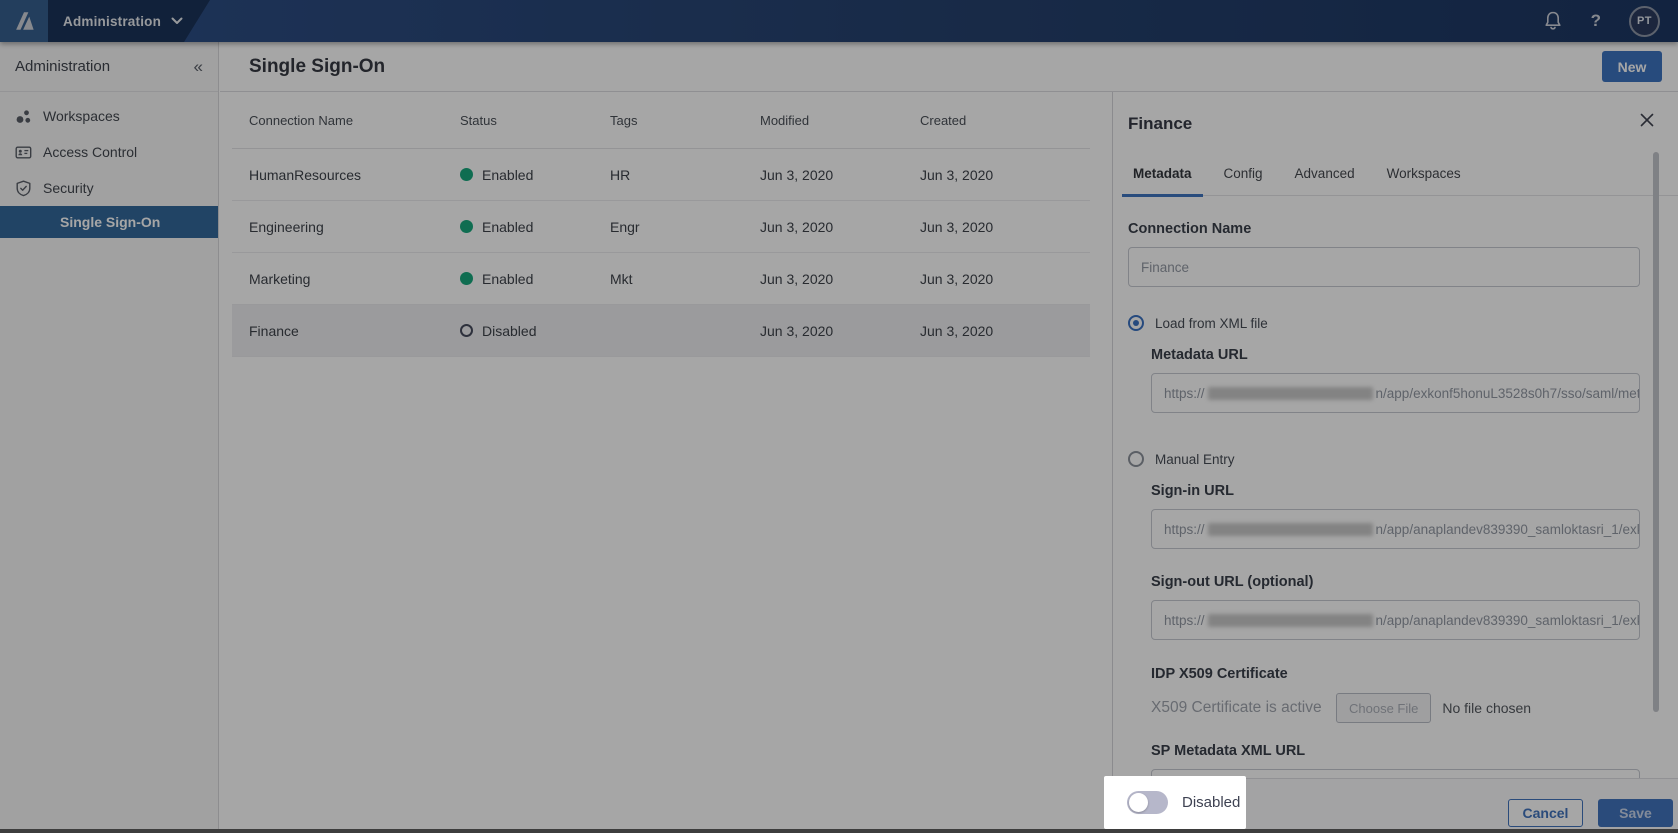 The width and height of the screenshot is (1678, 833). Describe the element at coordinates (112, 21) in the screenshot. I see `product-switcher-label: Administration` at that location.